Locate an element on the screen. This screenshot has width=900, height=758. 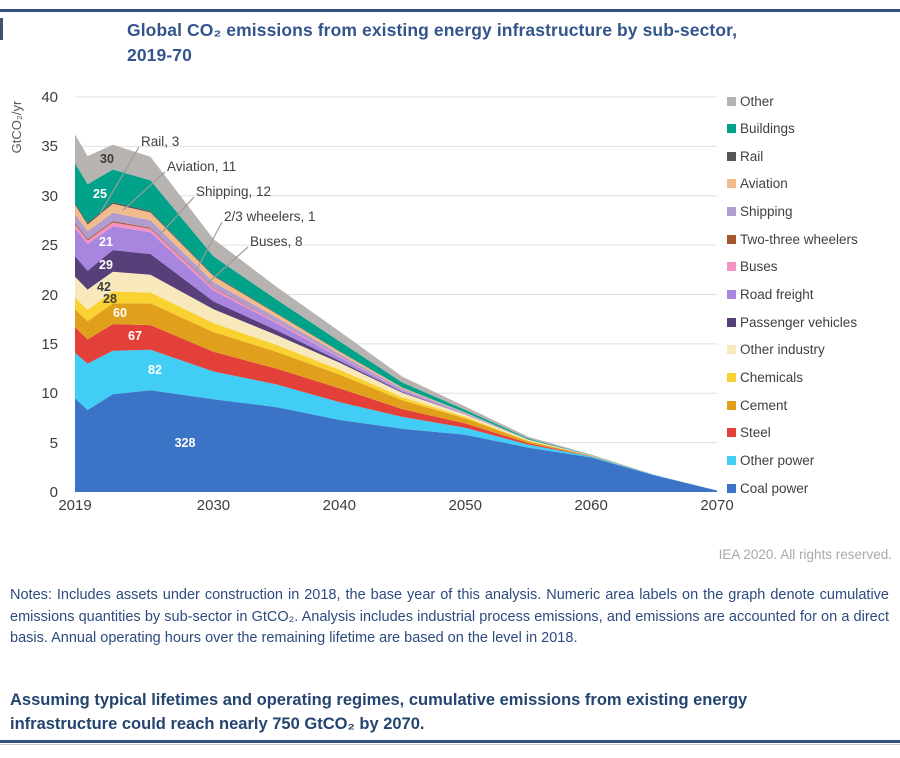
legend-item-cement: Cement is located at coordinates (757, 405).